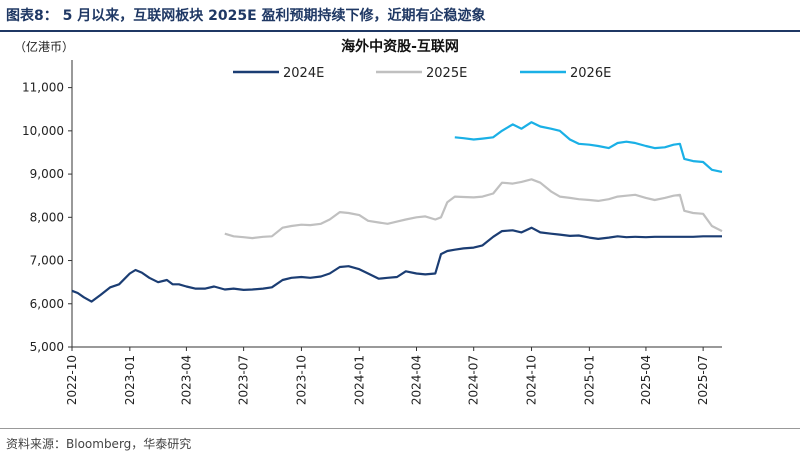 This screenshot has height=456, width=800. I want to click on y-tick-label: 6,000, so click(47, 304).